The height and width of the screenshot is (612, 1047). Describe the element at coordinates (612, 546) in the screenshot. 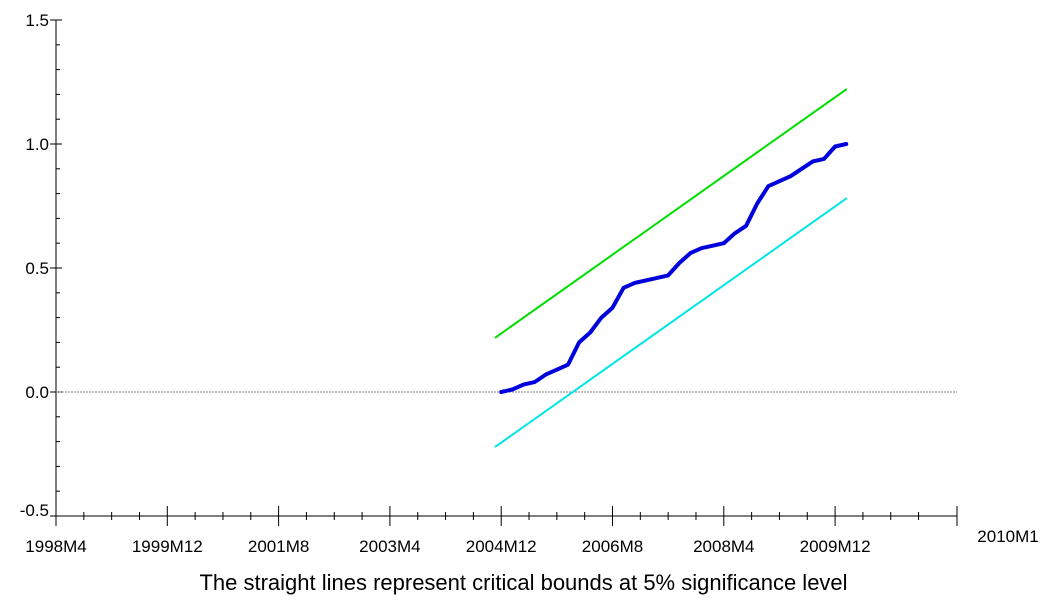

I see `x-tick-label: 2006M8` at that location.